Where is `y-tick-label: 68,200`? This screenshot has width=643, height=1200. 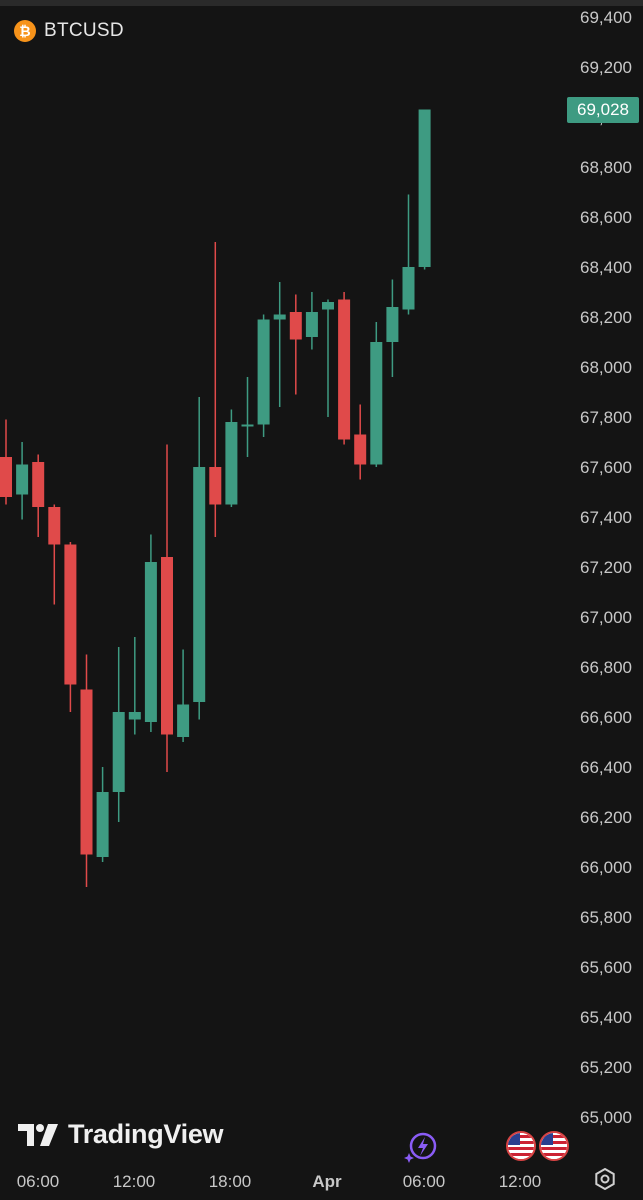
y-tick-label: 68,200 is located at coordinates (606, 317).